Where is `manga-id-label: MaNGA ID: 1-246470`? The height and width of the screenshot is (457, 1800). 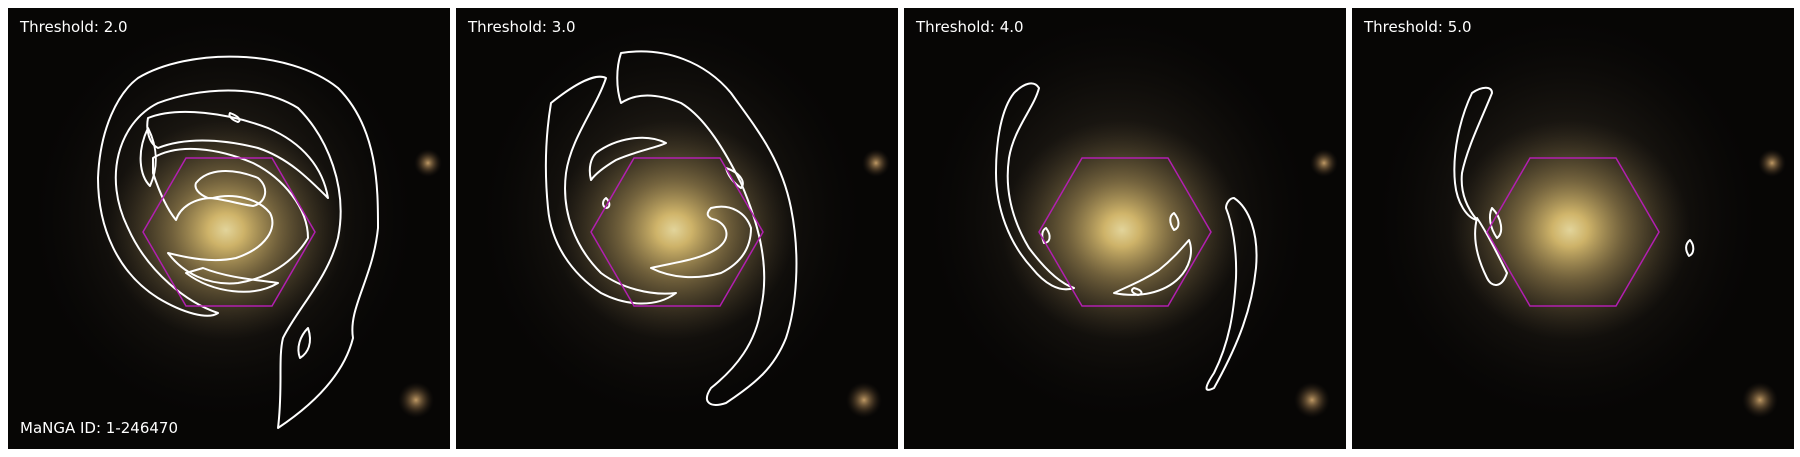 manga-id-label: MaNGA ID: 1-246470 is located at coordinates (99, 428).